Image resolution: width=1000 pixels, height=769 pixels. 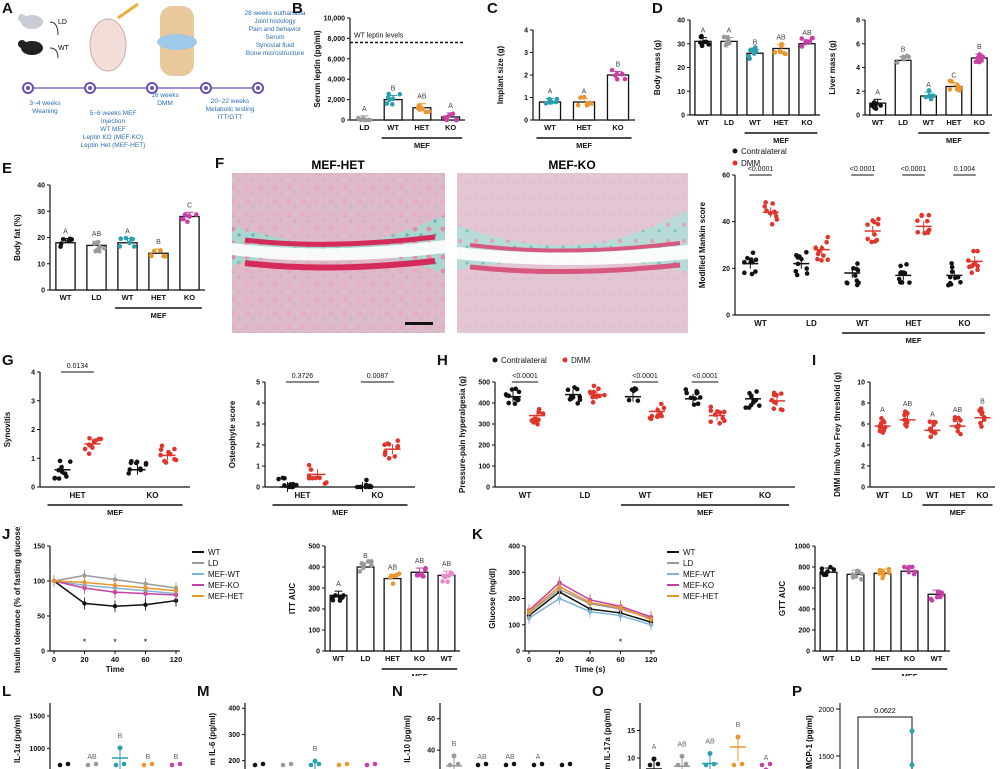 I want to click on y-tick-label: 400, so click(x=804, y=610).